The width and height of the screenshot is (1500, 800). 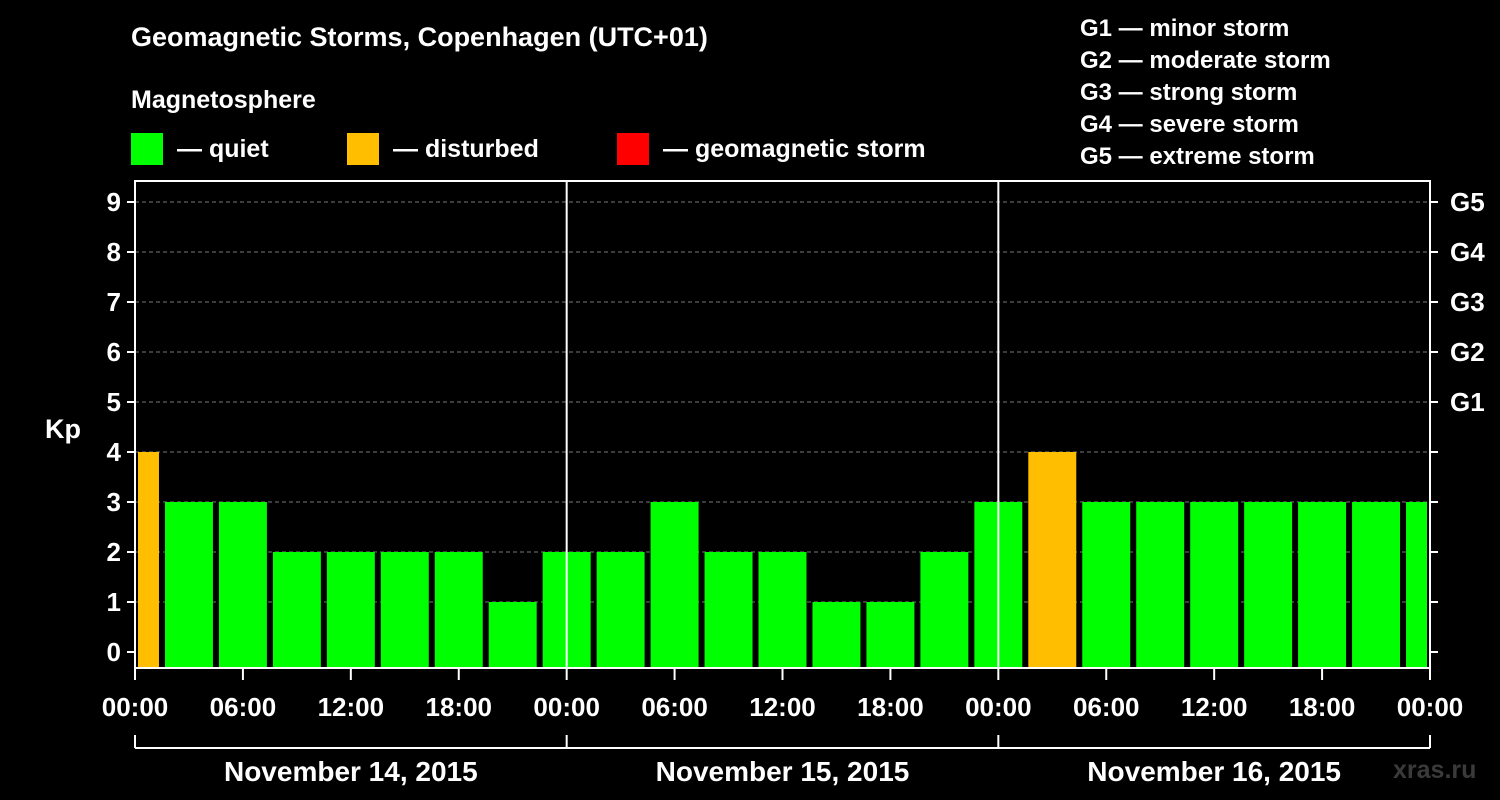 What do you see at coordinates (890, 707) in the screenshot?
I see `x-tick-label-7: 18:00` at bounding box center [890, 707].